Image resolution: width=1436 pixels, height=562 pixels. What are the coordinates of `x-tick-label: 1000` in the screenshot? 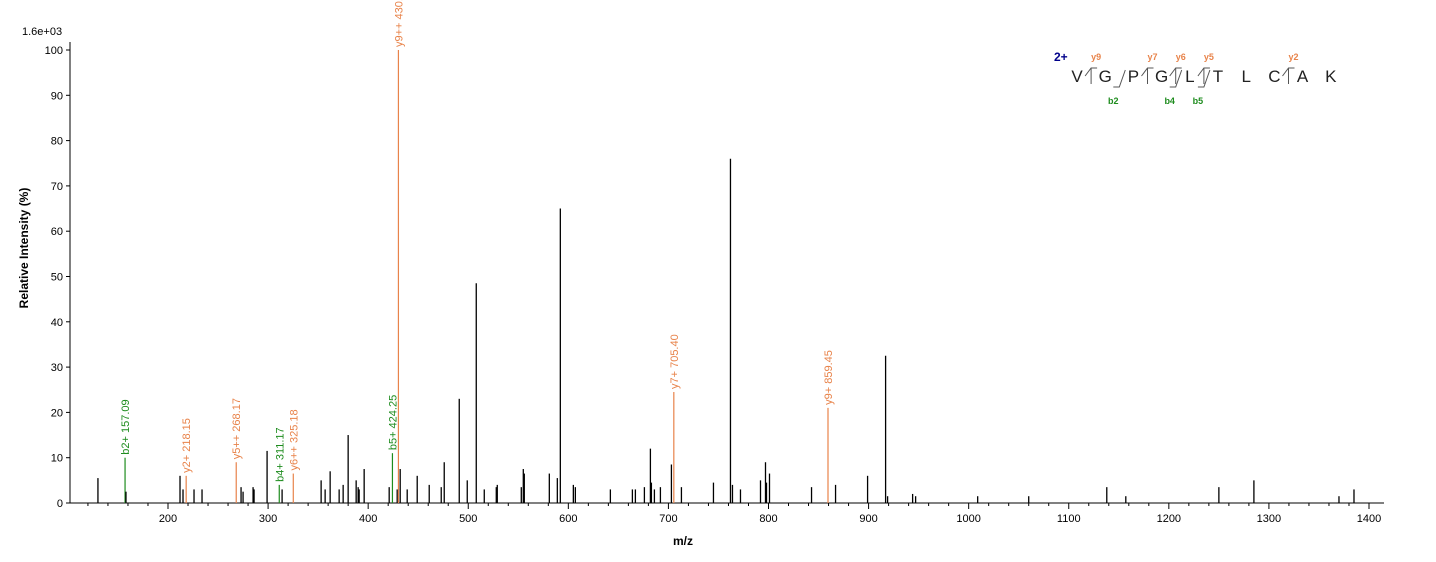 It's located at (968, 519).